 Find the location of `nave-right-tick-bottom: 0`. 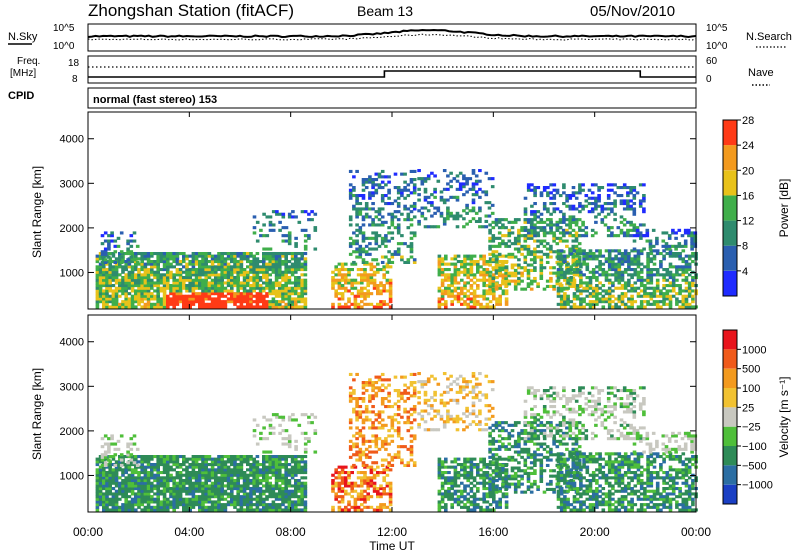

nave-right-tick-bottom: 0 is located at coordinates (709, 79).